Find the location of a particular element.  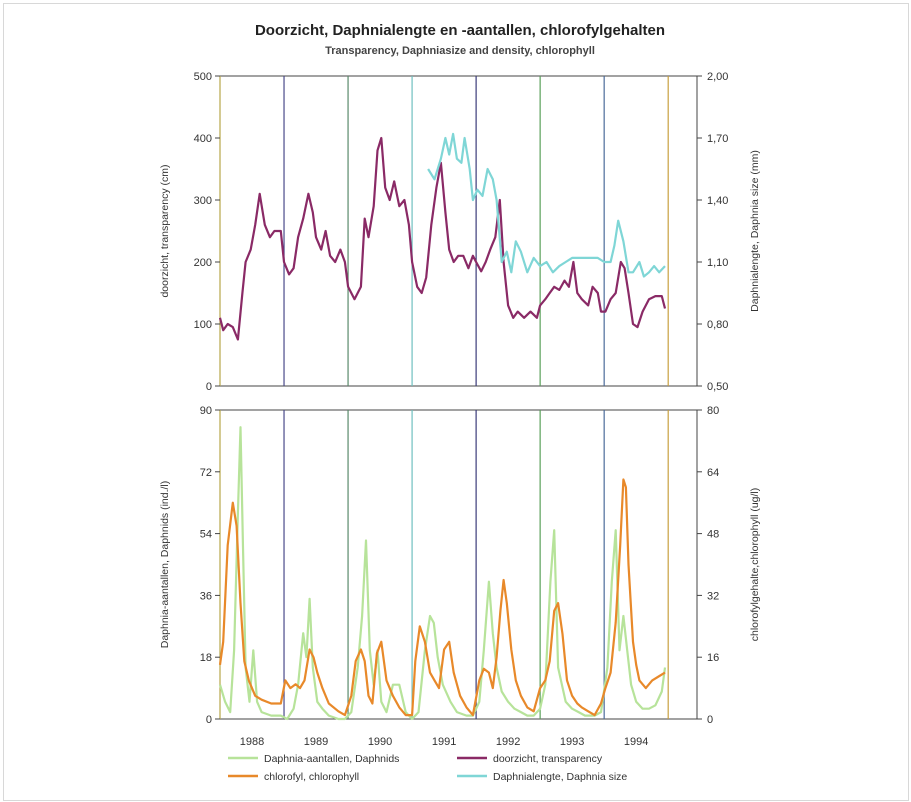

left-axis-tick-label: 36 is located at coordinates (206, 596).